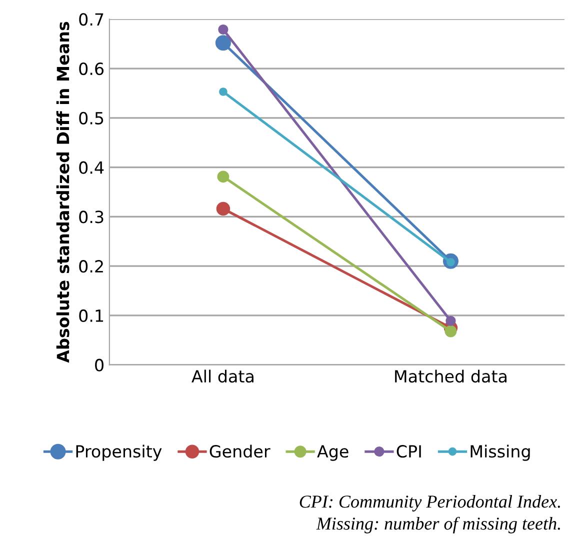  I want to click on y-tick-label: 0.2, so click(91, 266).